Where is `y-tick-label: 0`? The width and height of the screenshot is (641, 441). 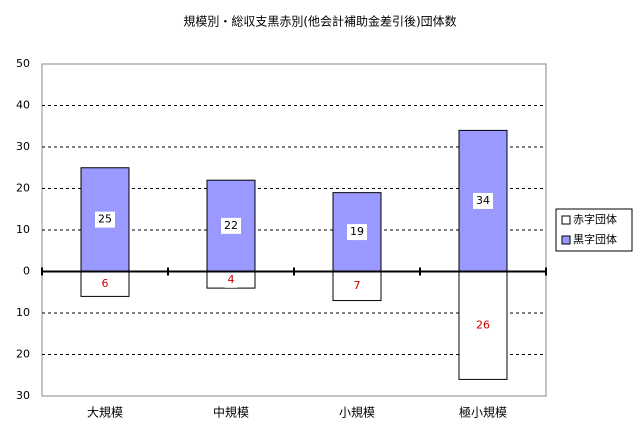
y-tick-label: 0 is located at coordinates (26, 271).